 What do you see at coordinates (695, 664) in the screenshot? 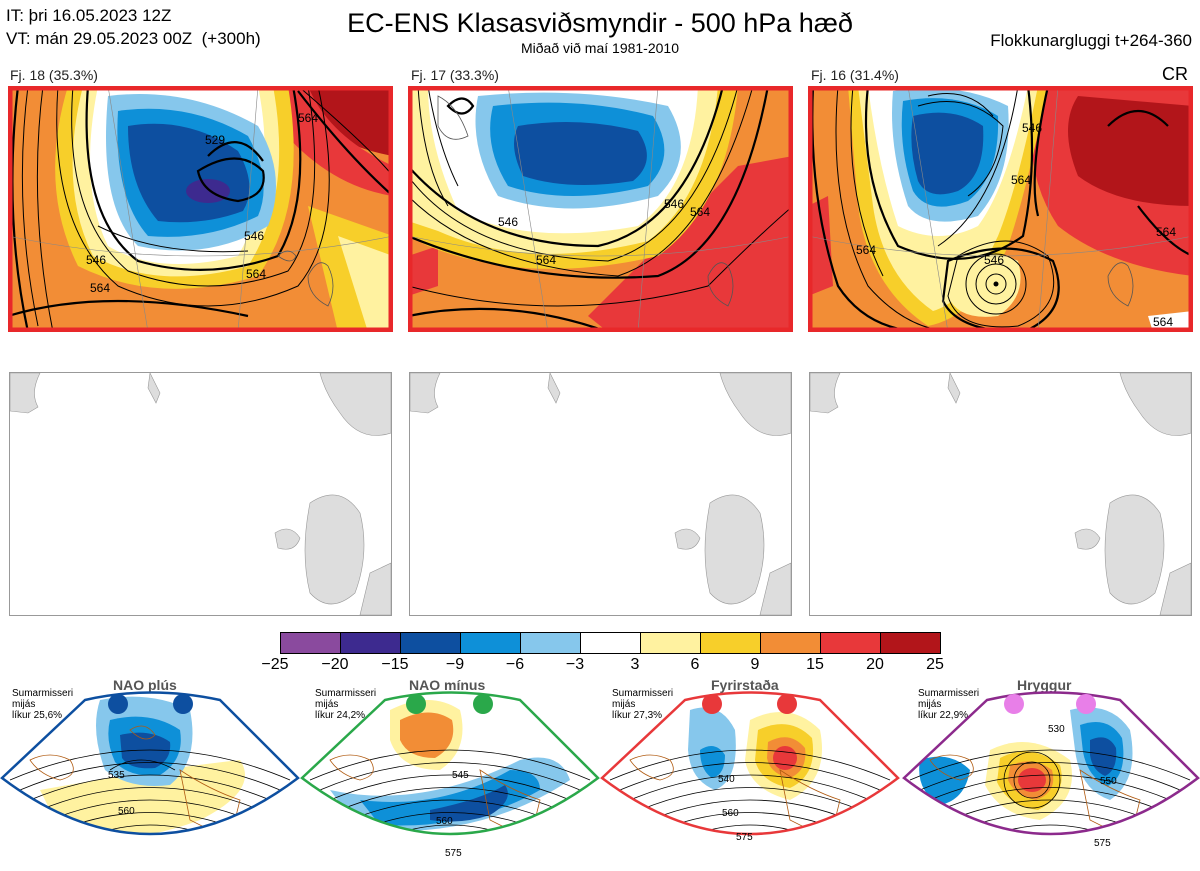
I see `colorbar-tick: 6` at bounding box center [695, 664].